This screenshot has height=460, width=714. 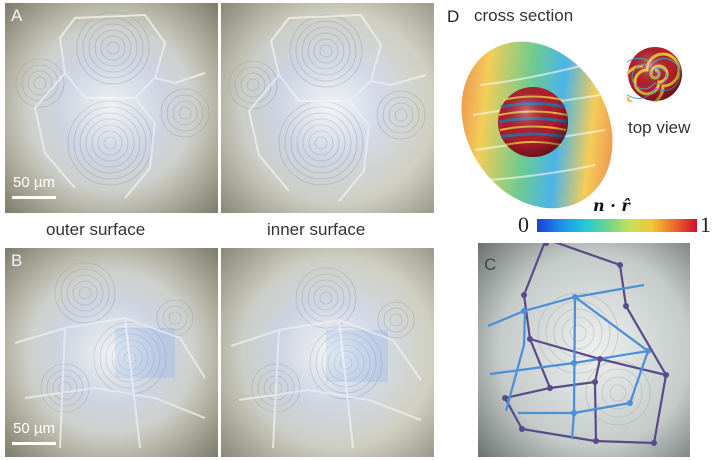 What do you see at coordinates (617, 225) in the screenshot?
I see `colorbar` at bounding box center [617, 225].